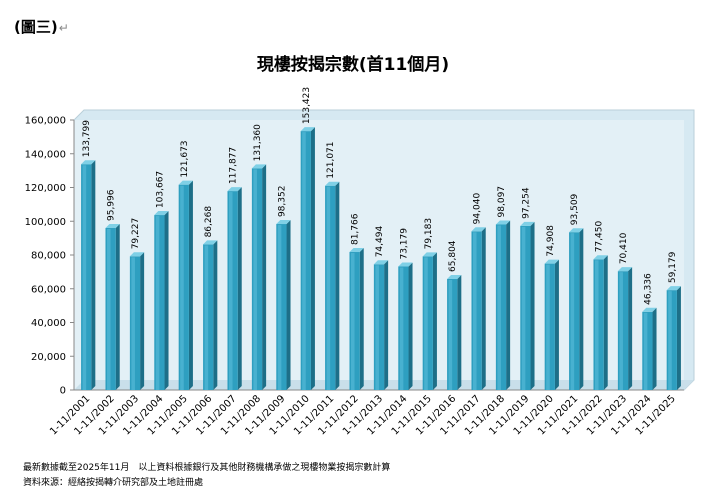 This screenshot has height=493, width=706. What do you see at coordinates (575, 209) in the screenshot?
I see `bar-value-label: 93,509` at bounding box center [575, 209].